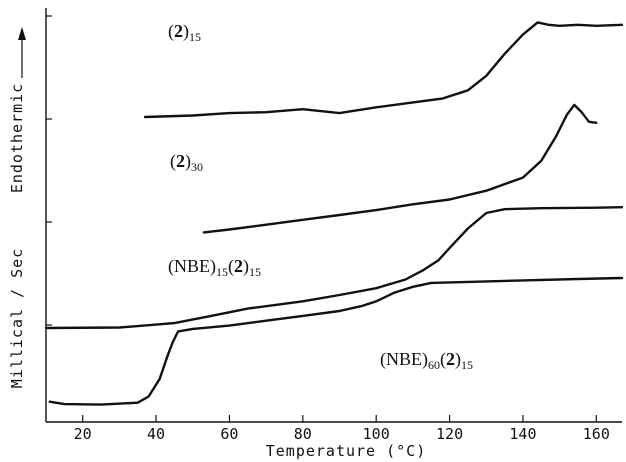  I want to click on x-tick-label: 20, so click(83, 434).